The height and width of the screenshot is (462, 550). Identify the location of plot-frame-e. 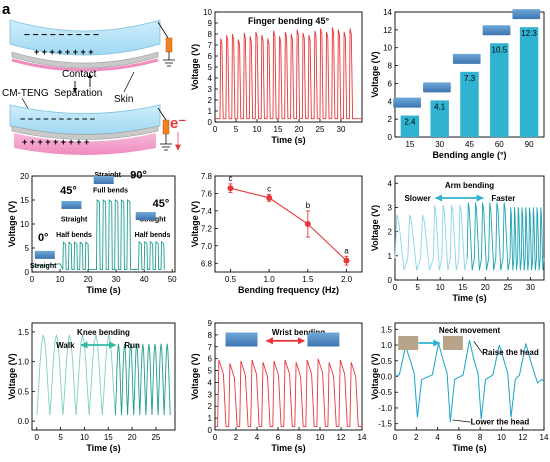
(288, 224).